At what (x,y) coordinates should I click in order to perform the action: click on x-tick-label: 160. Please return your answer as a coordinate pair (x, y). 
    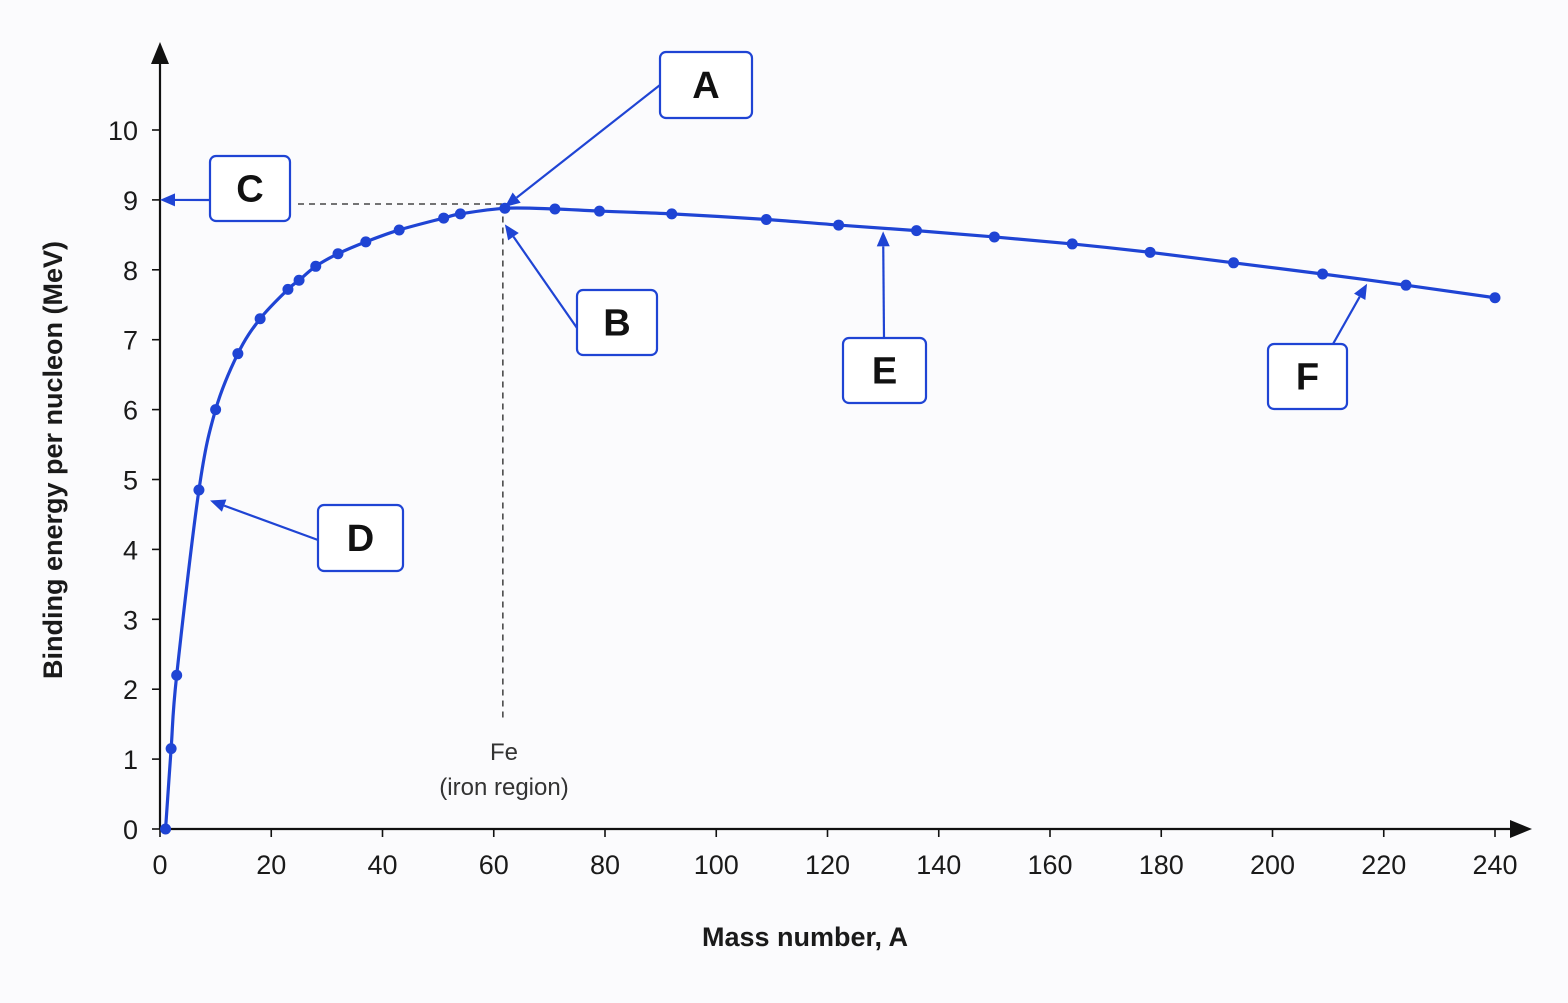
    Looking at the image, I should click on (1049, 865).